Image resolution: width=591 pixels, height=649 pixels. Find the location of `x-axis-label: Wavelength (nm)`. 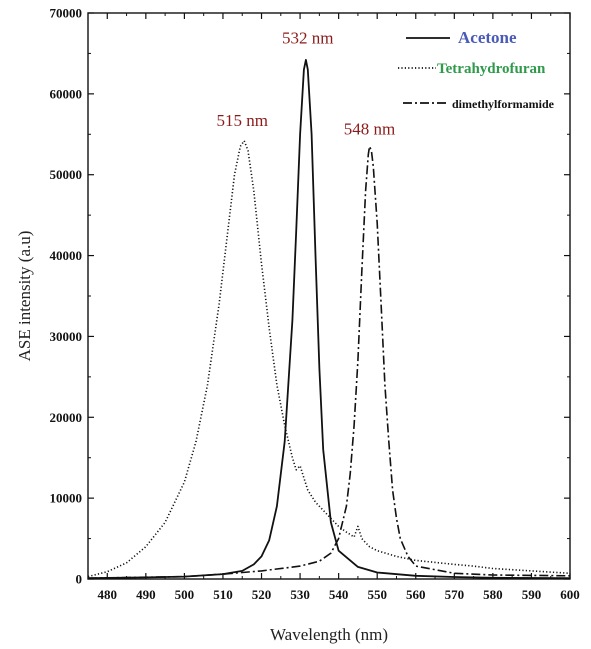

x-axis-label: Wavelength (nm) is located at coordinates (329, 634).